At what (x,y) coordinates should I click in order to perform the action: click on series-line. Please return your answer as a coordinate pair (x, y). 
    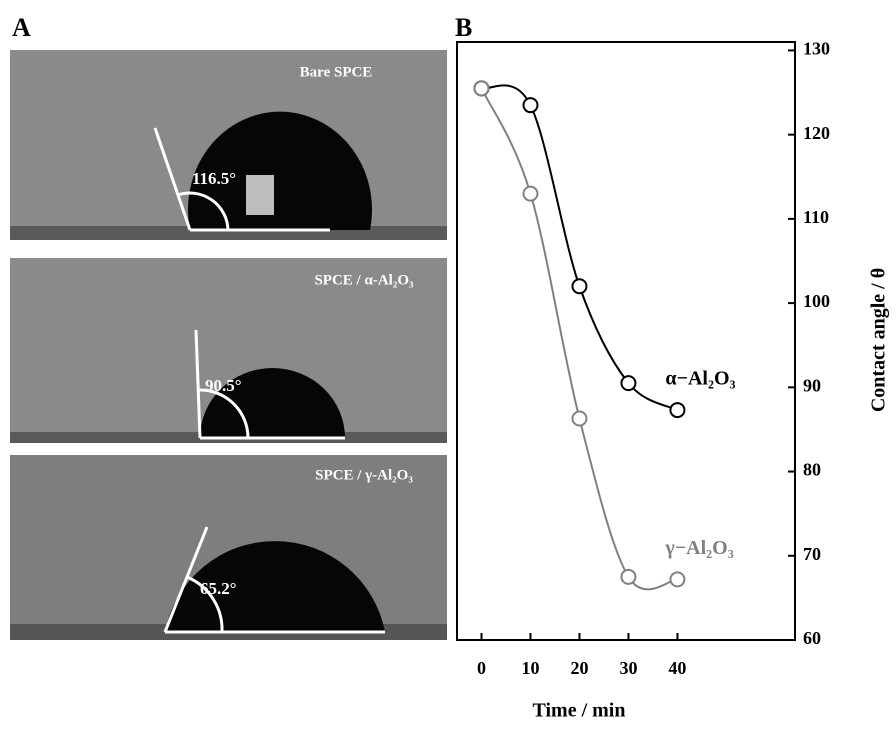
    Looking at the image, I should click on (579, 247).